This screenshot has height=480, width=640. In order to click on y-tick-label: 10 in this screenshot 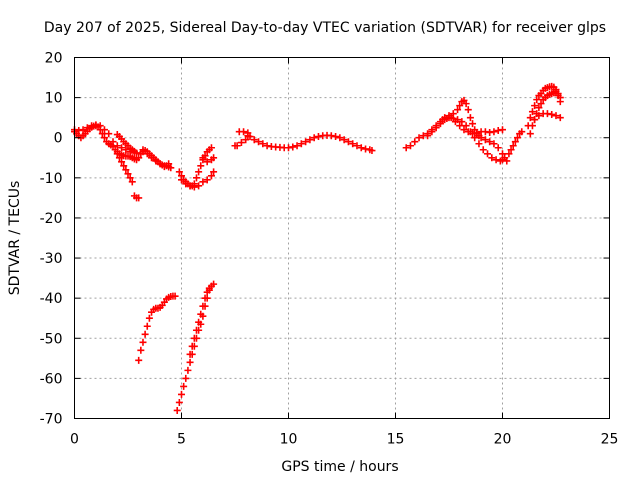, I will do `click(54, 99)`.